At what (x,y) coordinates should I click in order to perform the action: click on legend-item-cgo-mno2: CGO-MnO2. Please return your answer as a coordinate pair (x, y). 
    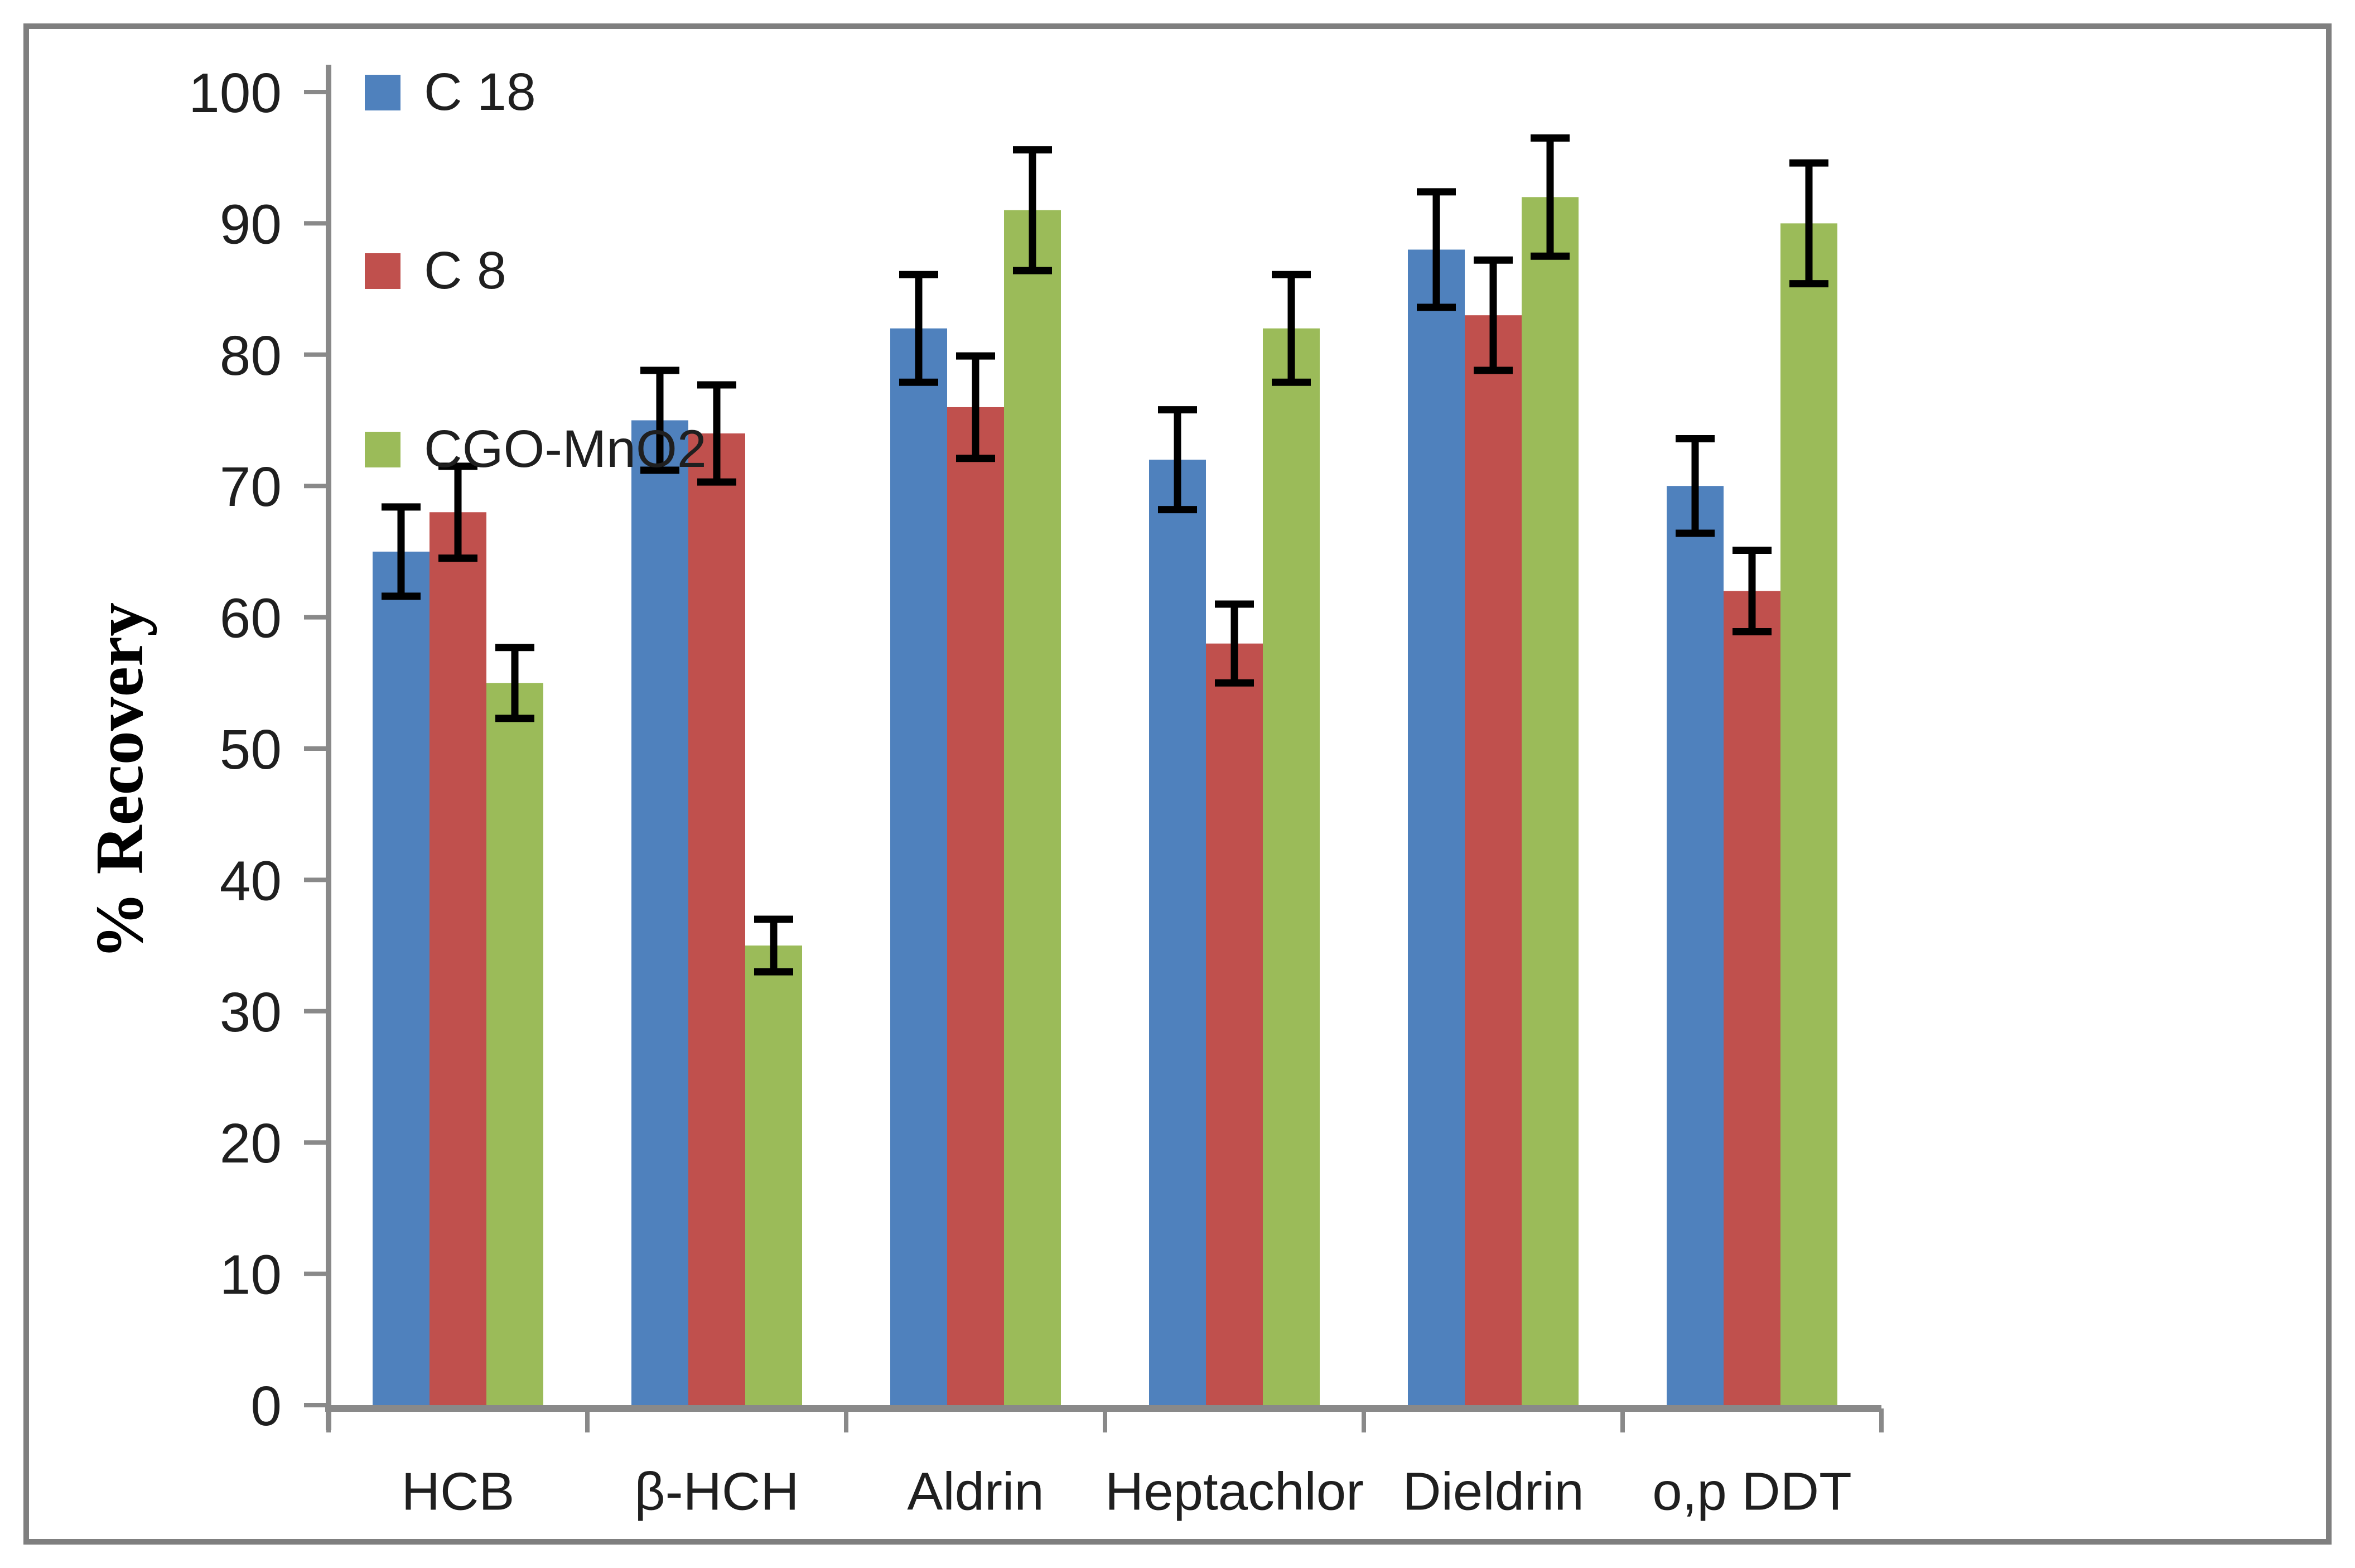
    Looking at the image, I should click on (536, 450).